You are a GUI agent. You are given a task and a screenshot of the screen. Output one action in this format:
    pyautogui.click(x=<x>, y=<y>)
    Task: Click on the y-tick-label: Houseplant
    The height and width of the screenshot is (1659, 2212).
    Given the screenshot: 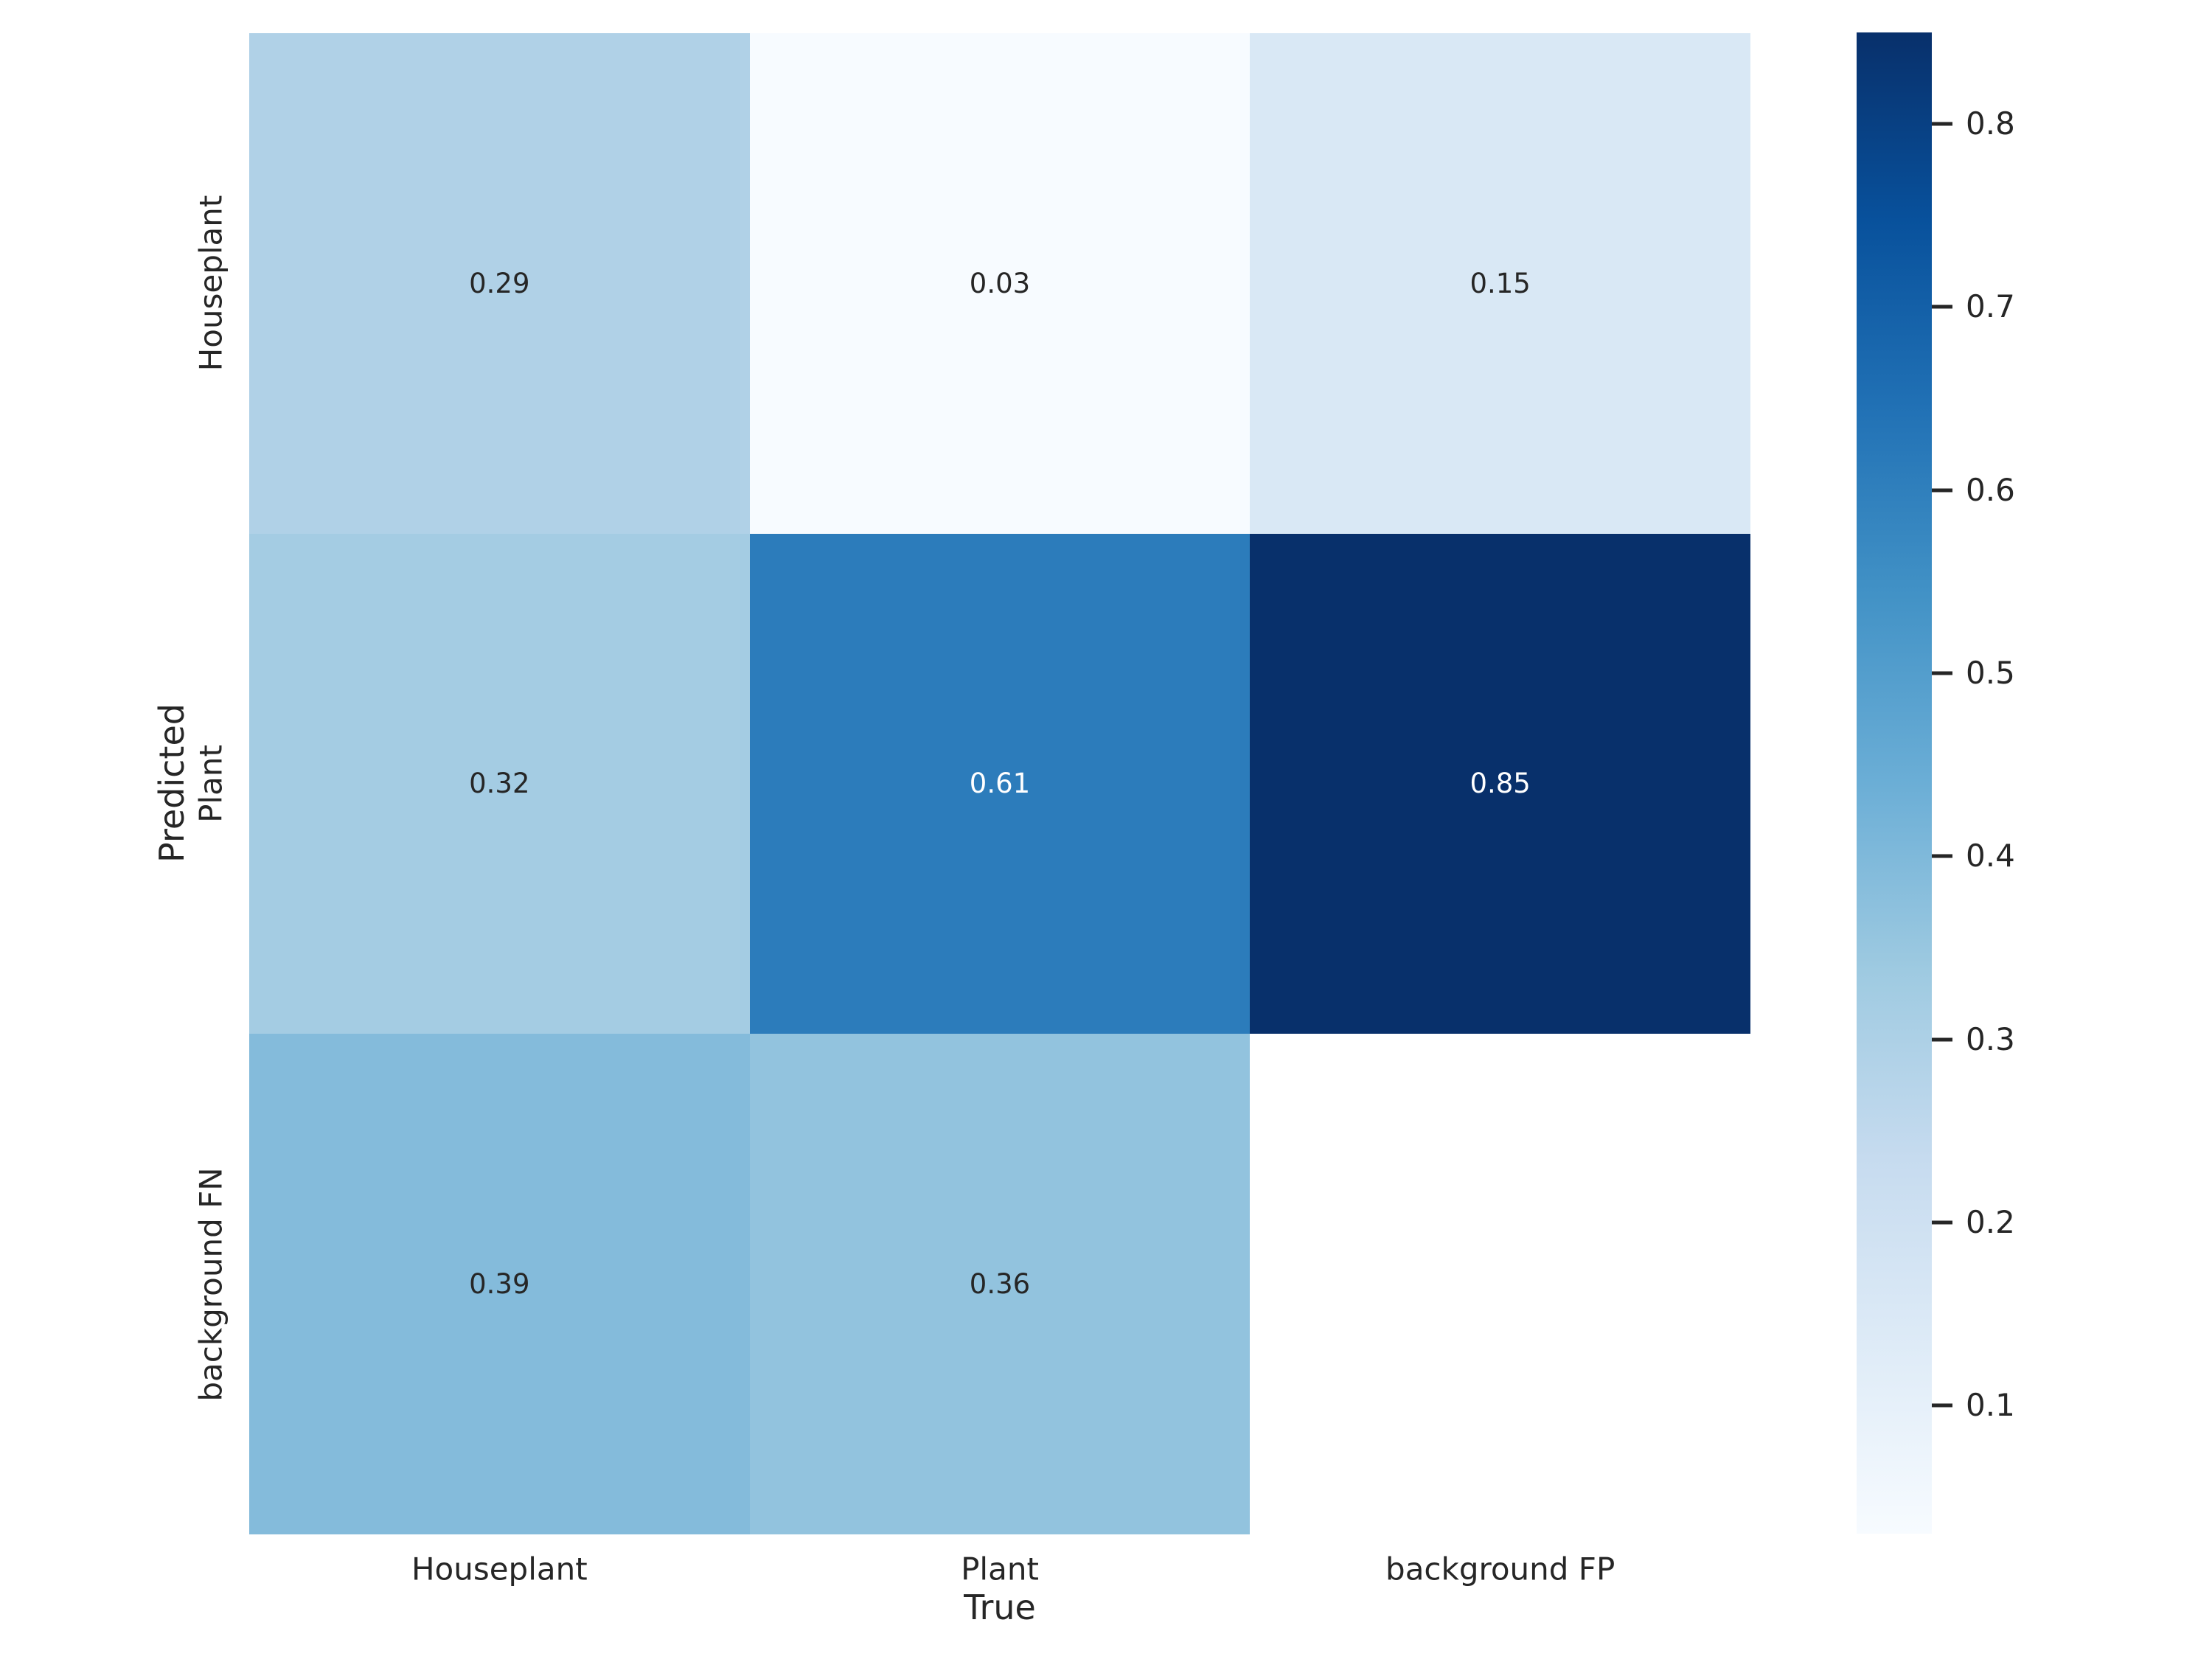 What is the action you would take?
    pyautogui.click(x=210, y=283)
    